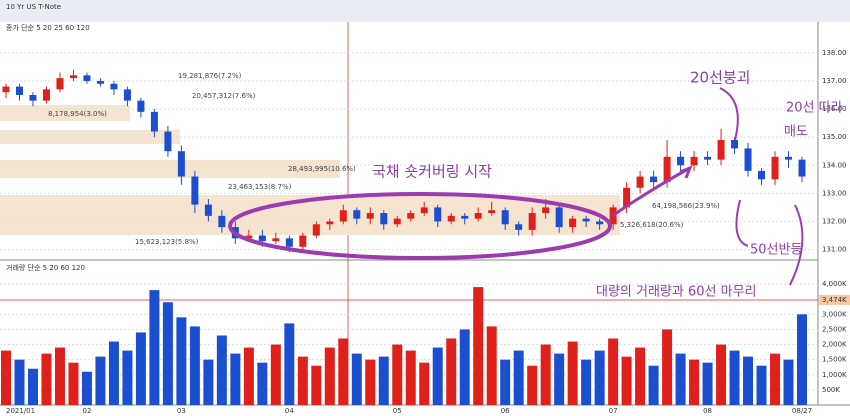 The image size is (850, 416). What do you see at coordinates (834, 137) in the screenshot?
I see `y-tick-label: 135.00` at bounding box center [834, 137].